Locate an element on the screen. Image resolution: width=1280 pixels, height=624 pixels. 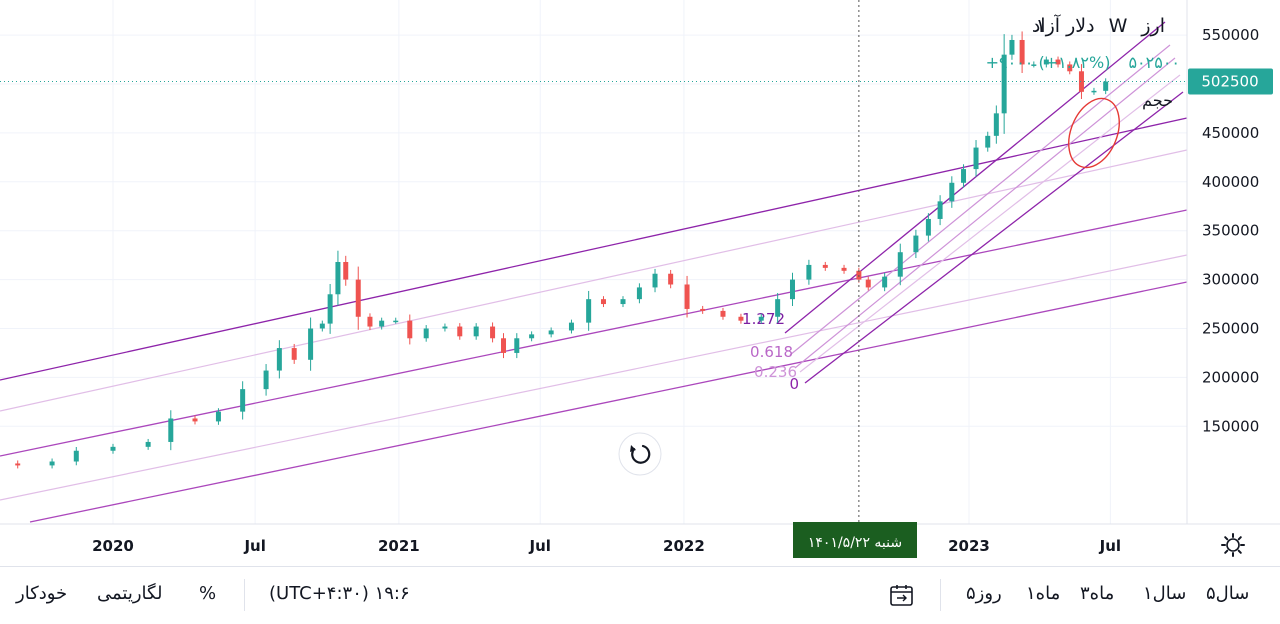
time-tick-label: 2021 is located at coordinates (399, 546).